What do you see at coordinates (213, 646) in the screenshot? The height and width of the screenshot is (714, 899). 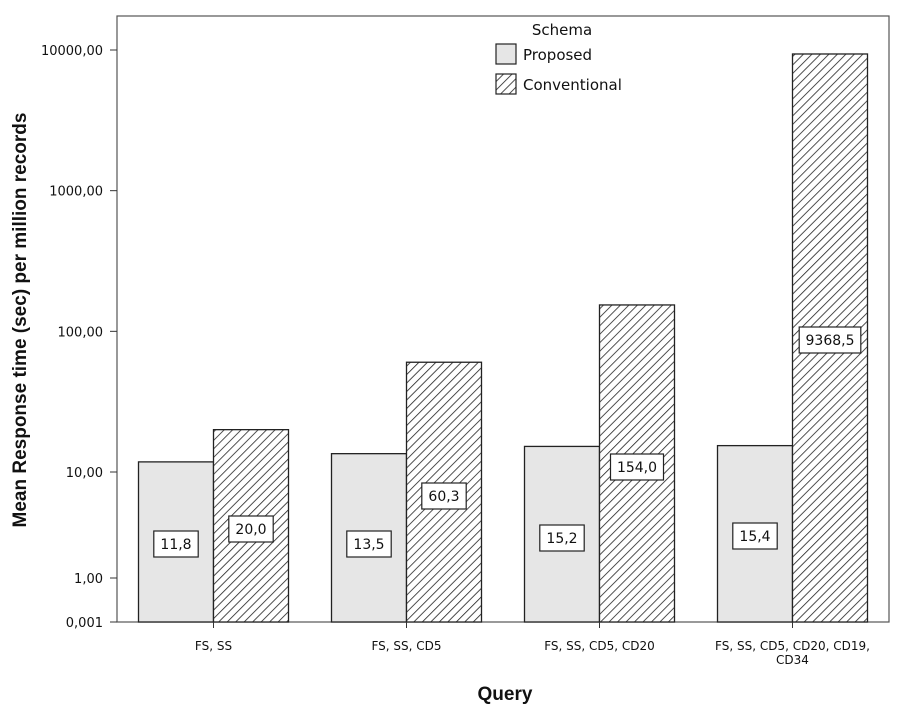 I see `x-category-label: FS, SS` at bounding box center [213, 646].